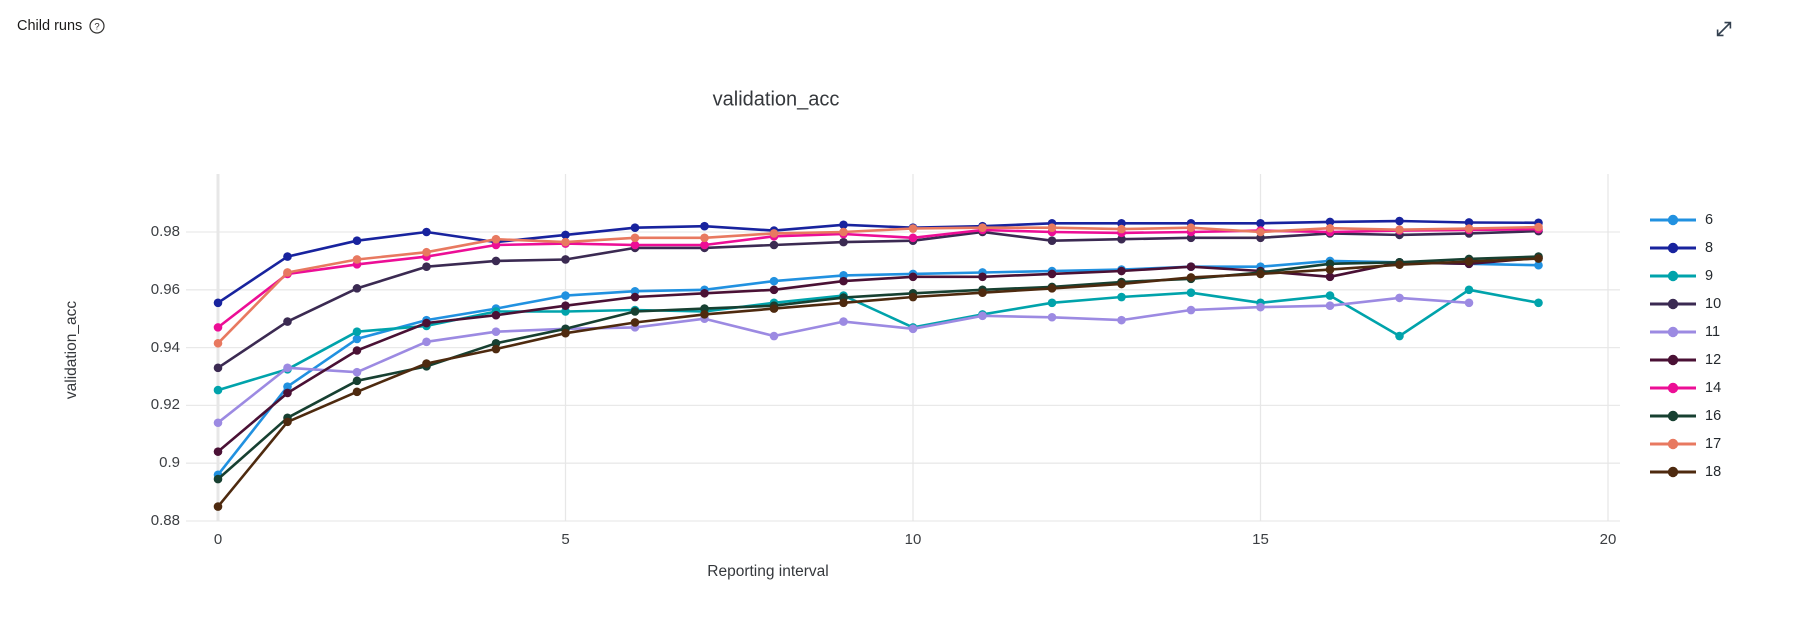  Describe the element at coordinates (768, 571) in the screenshot. I see `x-axis-title: Reporting interval` at that location.